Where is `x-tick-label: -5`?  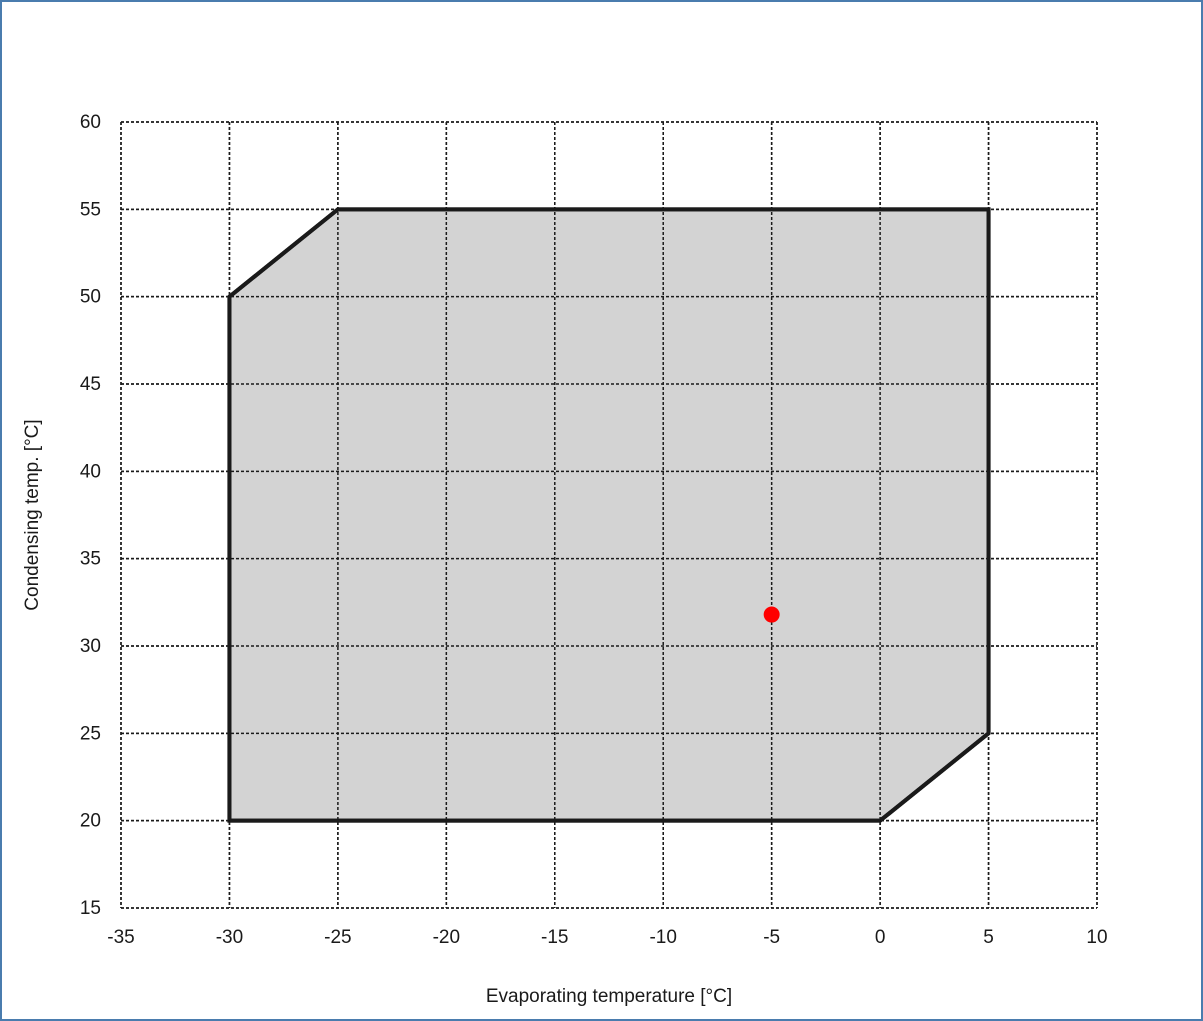
x-tick-label: -5 is located at coordinates (771, 937).